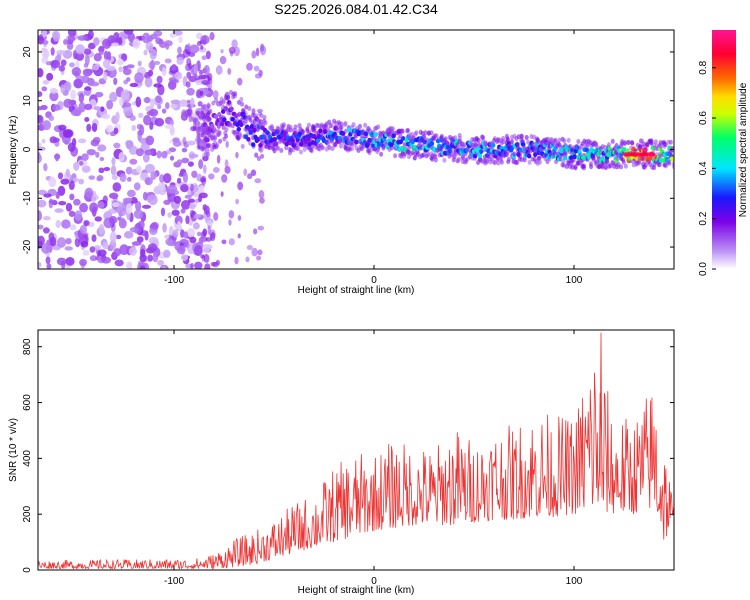  What do you see at coordinates (574, 581) in the screenshot?
I see `x-tick-label: 100` at bounding box center [574, 581].